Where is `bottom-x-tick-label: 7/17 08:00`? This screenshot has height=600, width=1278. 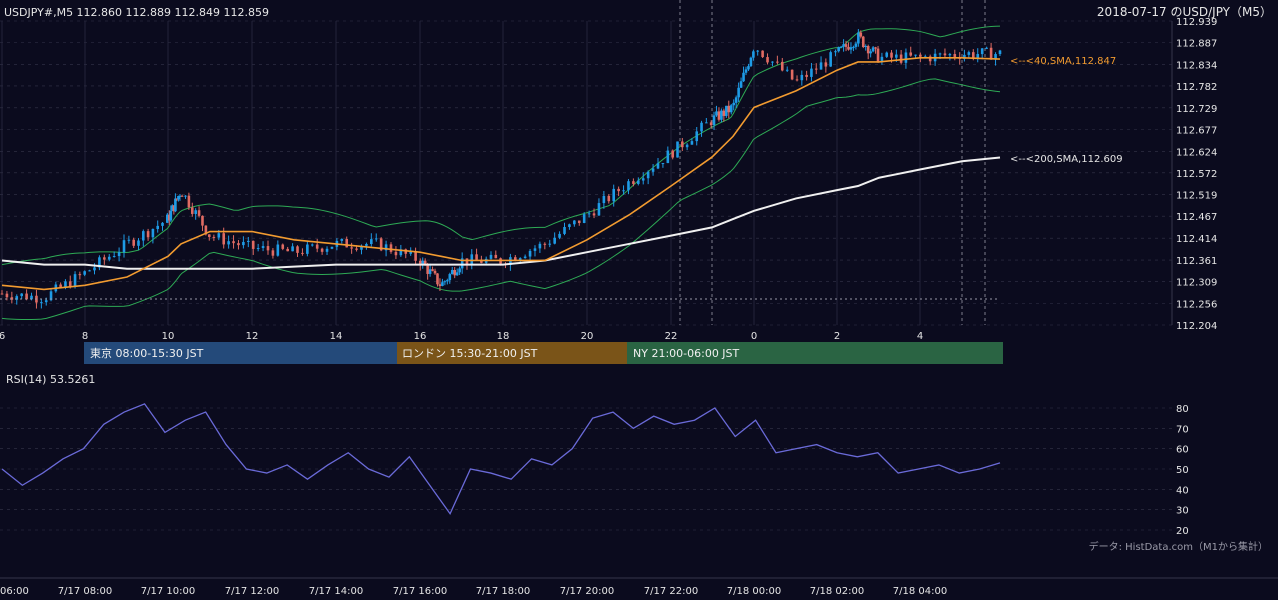 bottom-x-tick-label: 7/17 08:00 is located at coordinates (85, 591).